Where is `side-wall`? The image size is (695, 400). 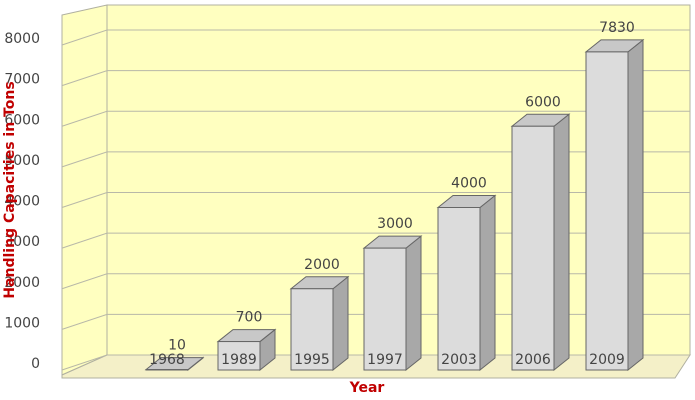 side-wall is located at coordinates (84, 190).